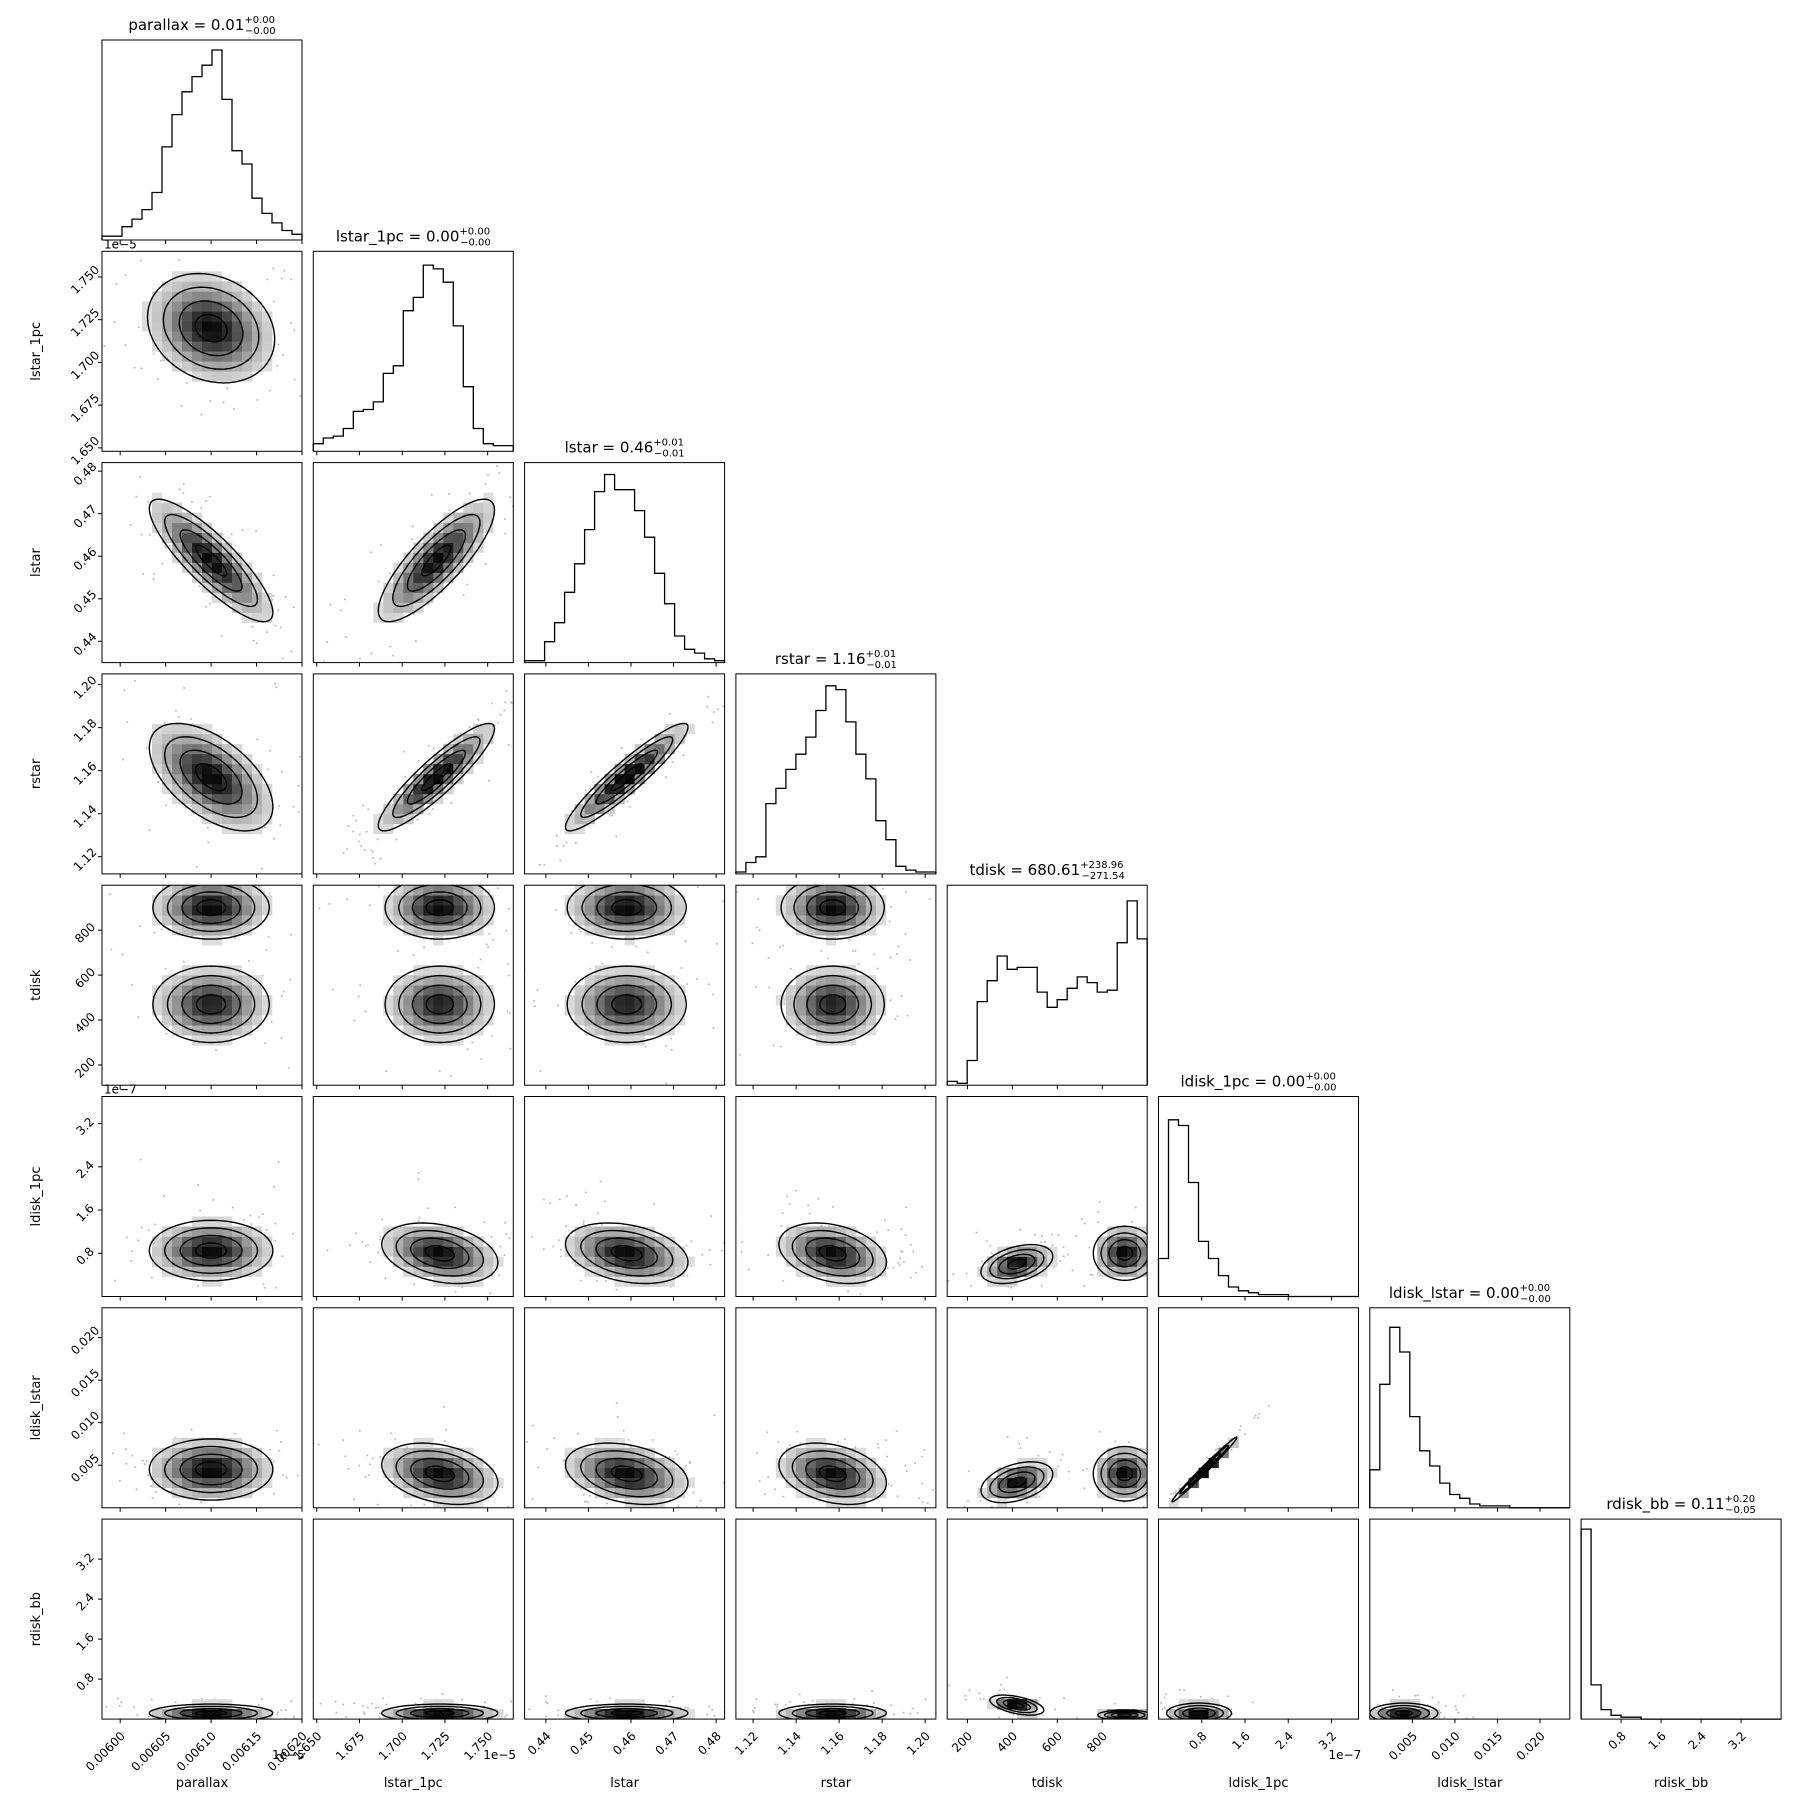  Describe the element at coordinates (427, 777) in the screenshot. I see `pair-content` at that location.